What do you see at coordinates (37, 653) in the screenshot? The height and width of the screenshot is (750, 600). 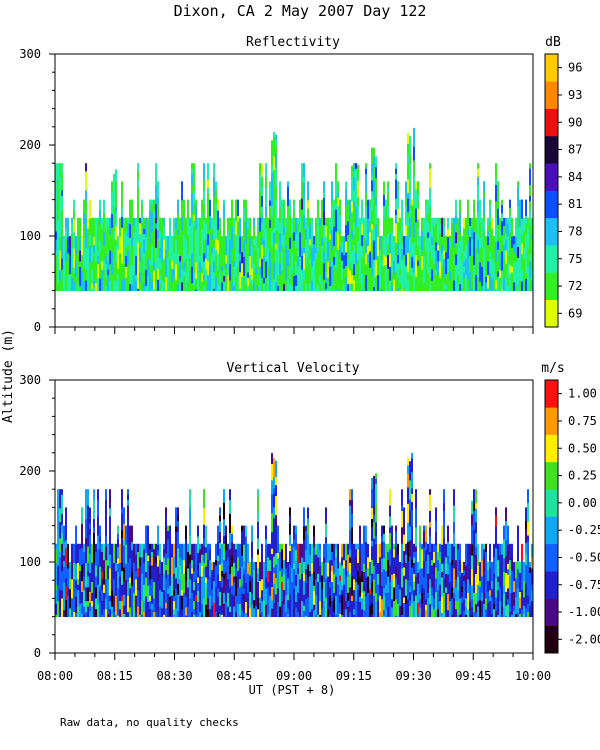 I see `y-tick-label: 0` at bounding box center [37, 653].